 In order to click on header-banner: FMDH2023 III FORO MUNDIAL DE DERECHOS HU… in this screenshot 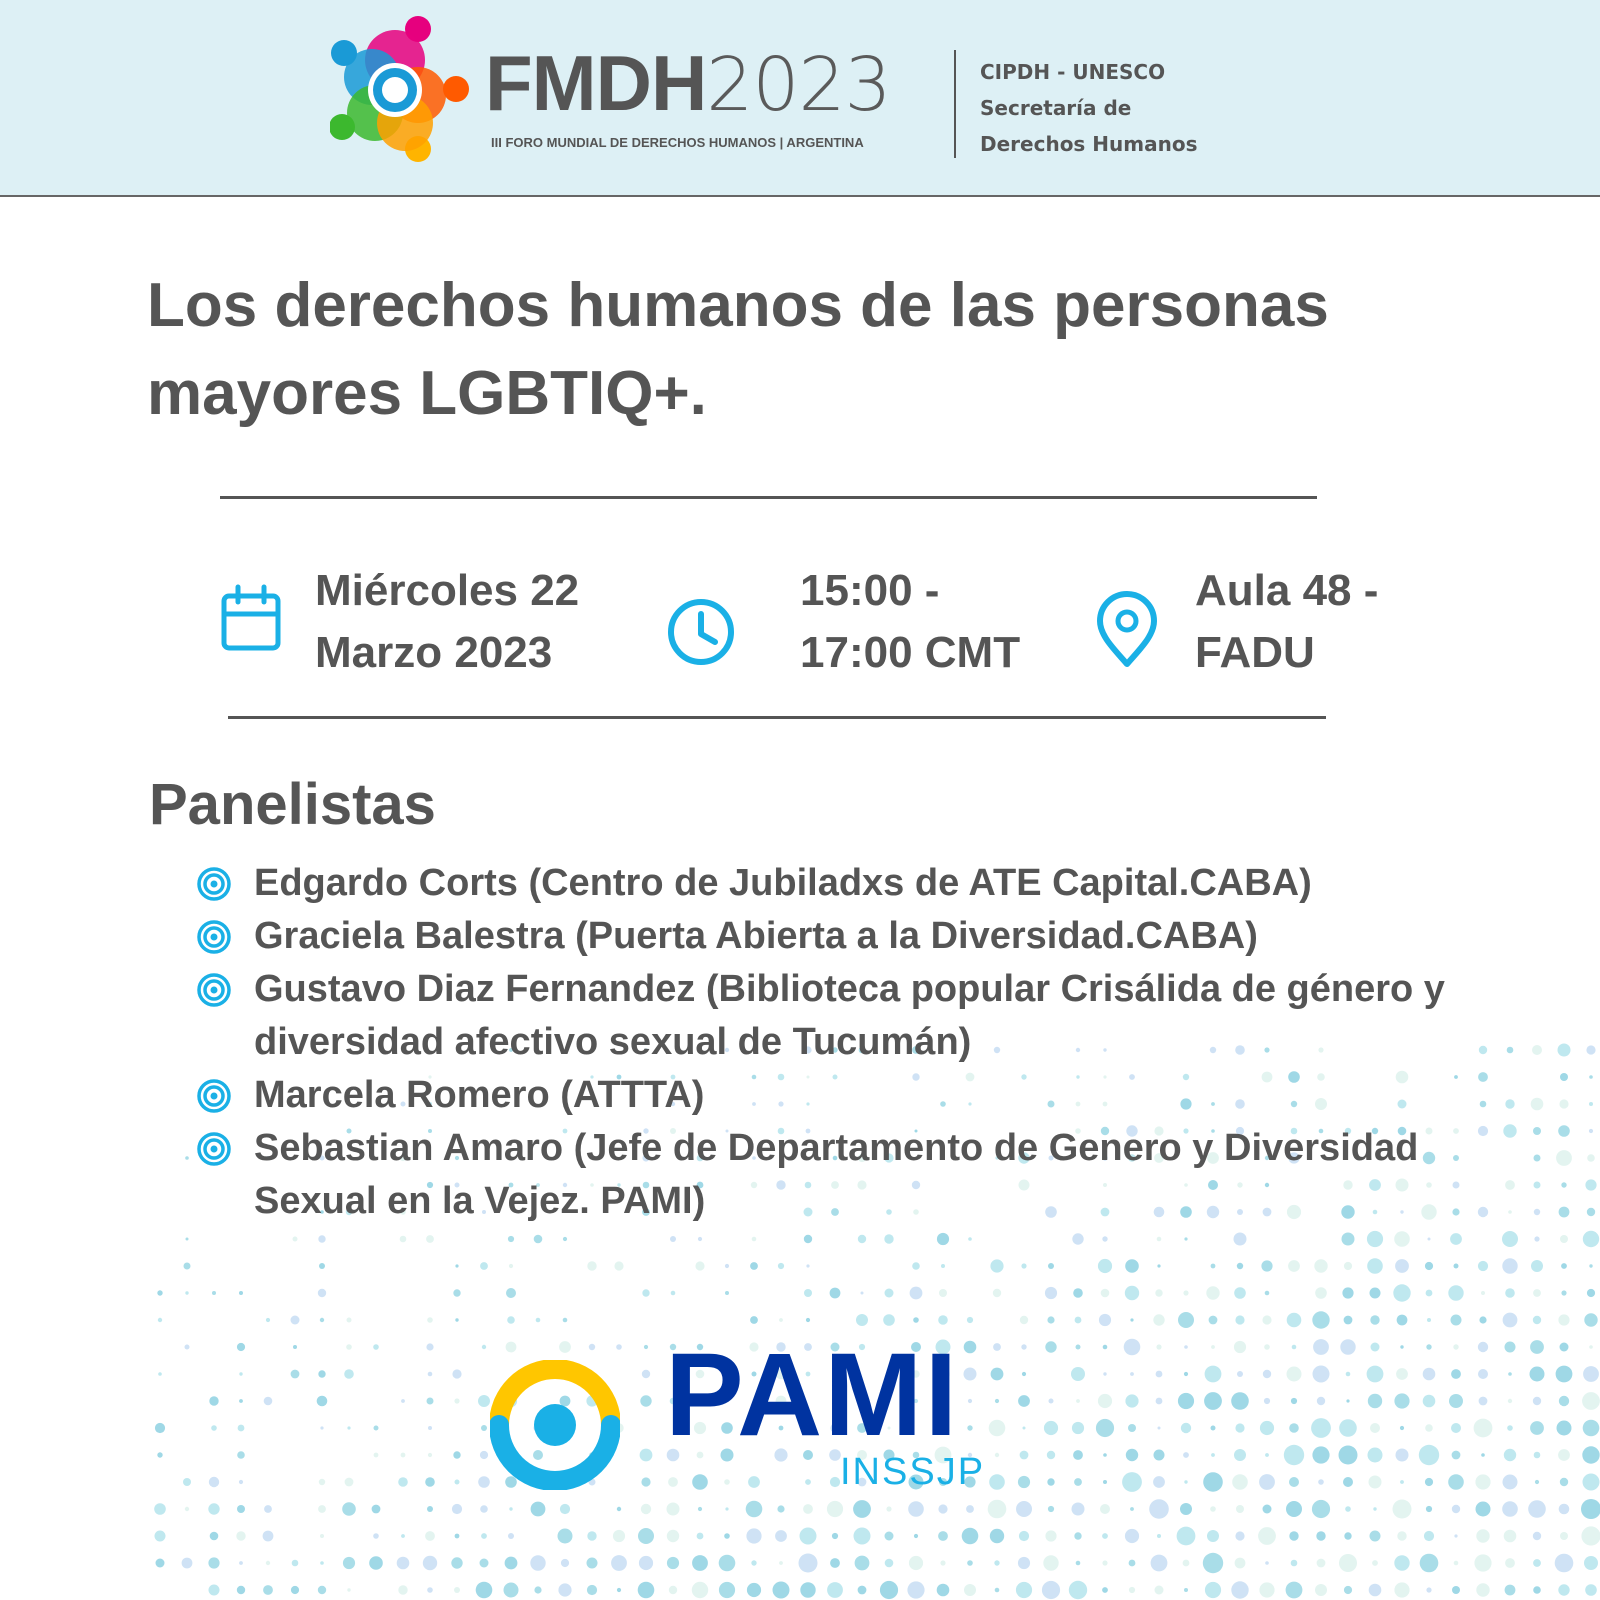, I will do `click(800, 98)`.